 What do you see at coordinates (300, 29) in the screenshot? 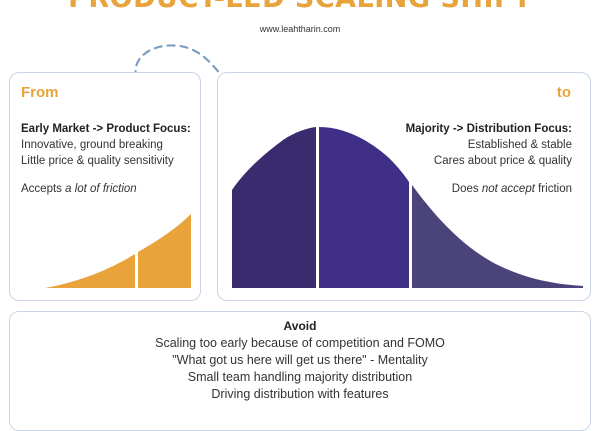
I see `website-url: www.leahtharin.com` at bounding box center [300, 29].